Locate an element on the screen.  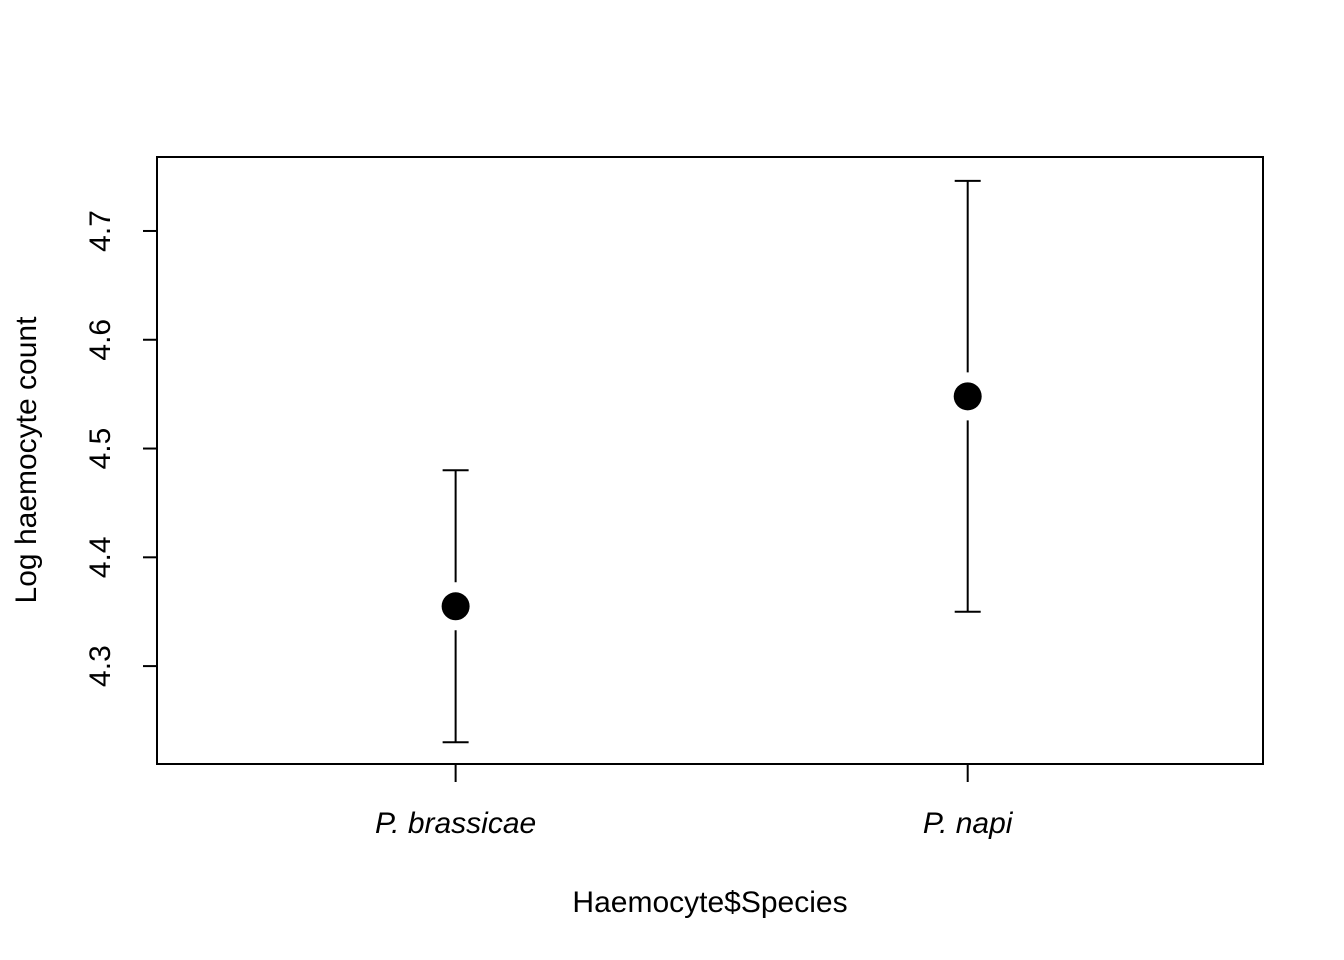
y-tick-label: 4.5 is located at coordinates (100, 449).